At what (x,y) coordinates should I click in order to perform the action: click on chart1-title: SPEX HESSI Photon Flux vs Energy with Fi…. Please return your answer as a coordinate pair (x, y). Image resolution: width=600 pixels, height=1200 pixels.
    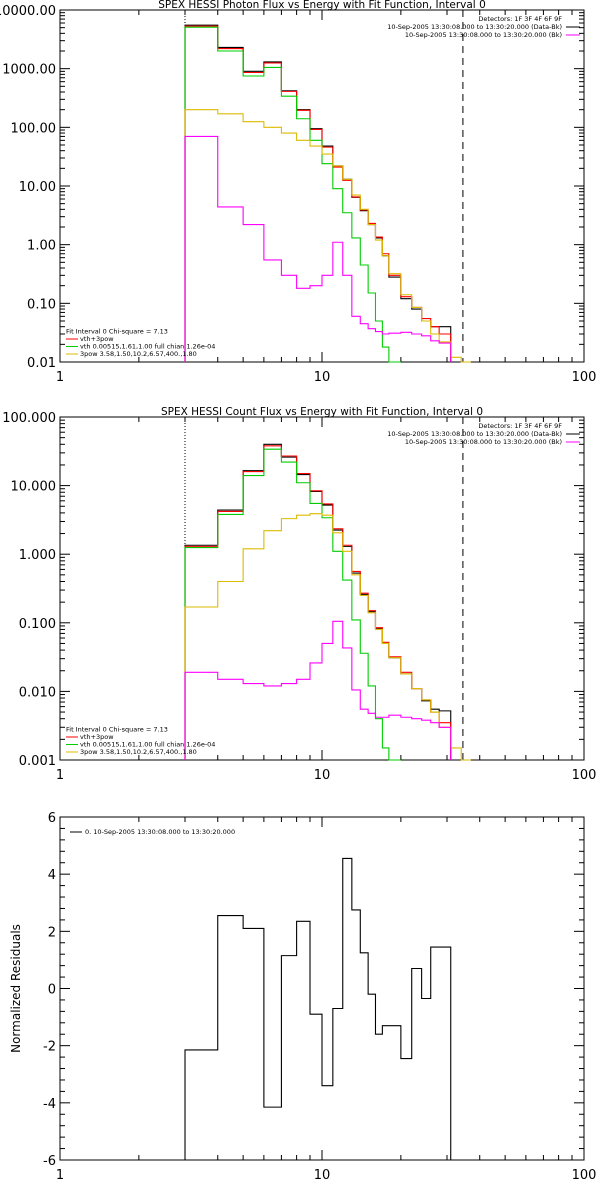
    Looking at the image, I should click on (322, 5).